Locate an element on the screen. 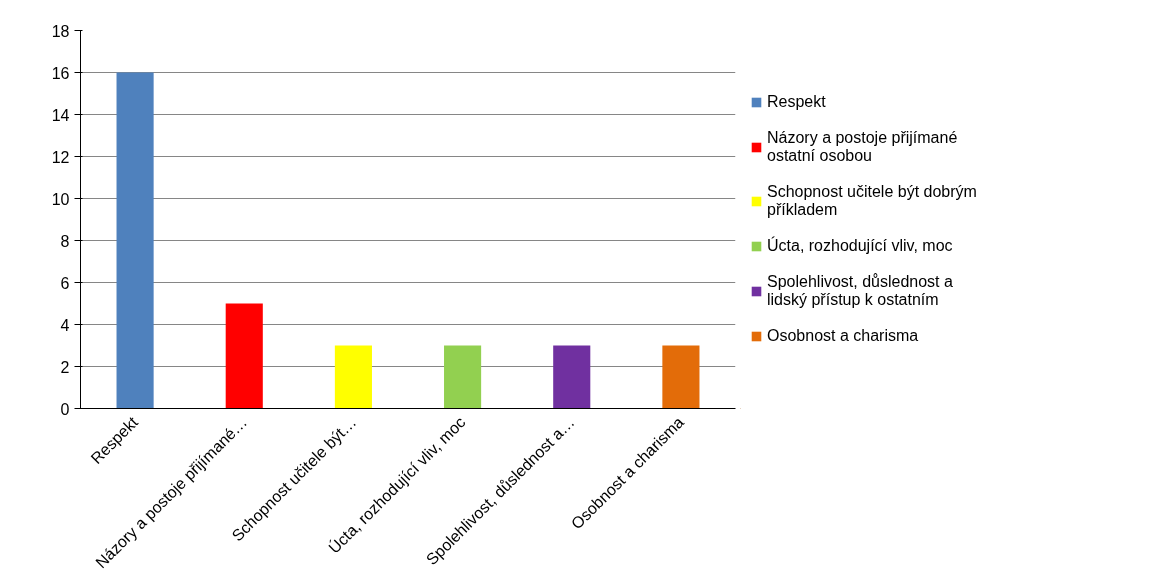 Image resolution: width=1160 pixels, height=587 pixels. y-tick-label: 18 is located at coordinates (60, 31).